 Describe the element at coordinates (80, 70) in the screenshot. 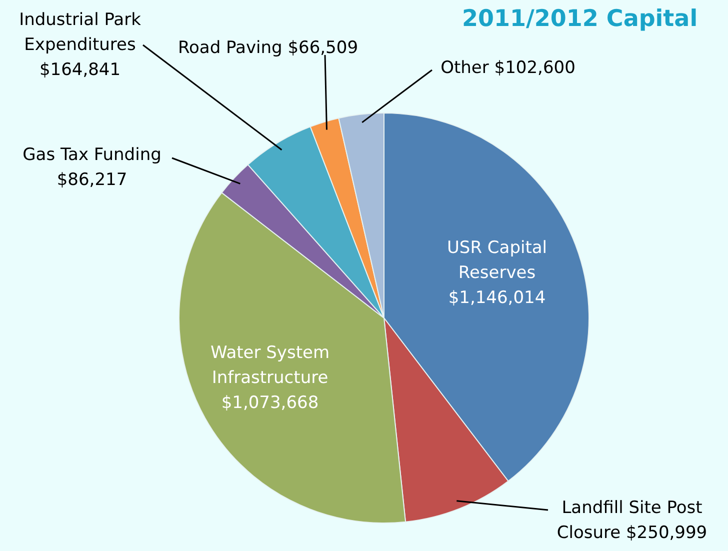

I see `data-label: $164,841` at that location.